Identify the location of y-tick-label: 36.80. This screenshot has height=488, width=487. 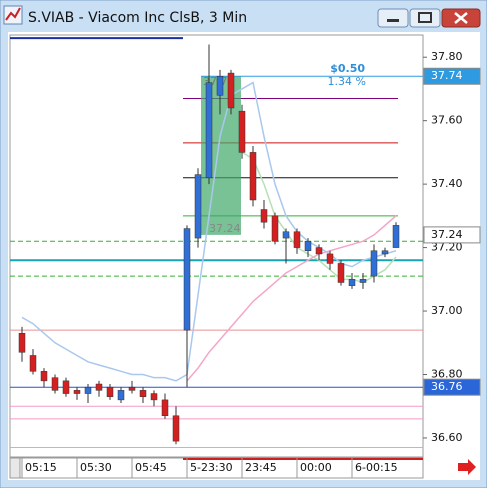
(447, 374).